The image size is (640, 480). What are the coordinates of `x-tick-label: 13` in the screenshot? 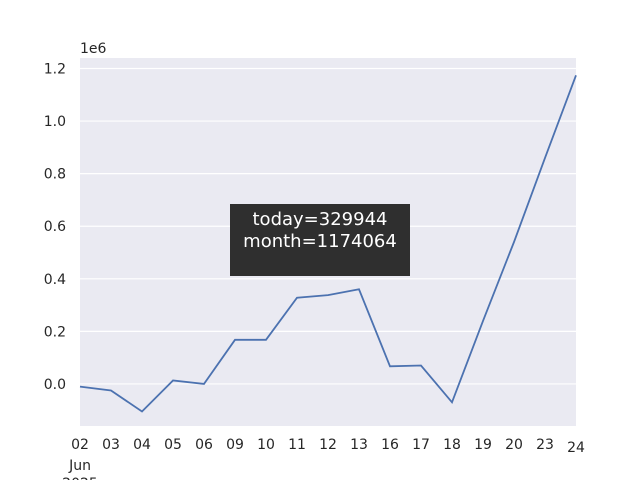 It's located at (359, 445).